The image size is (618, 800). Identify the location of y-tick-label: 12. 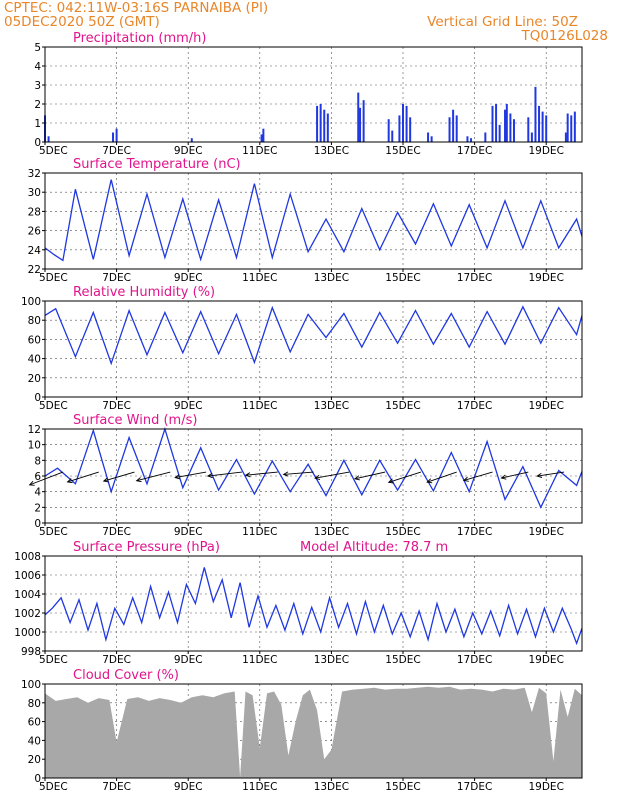
(34, 430).